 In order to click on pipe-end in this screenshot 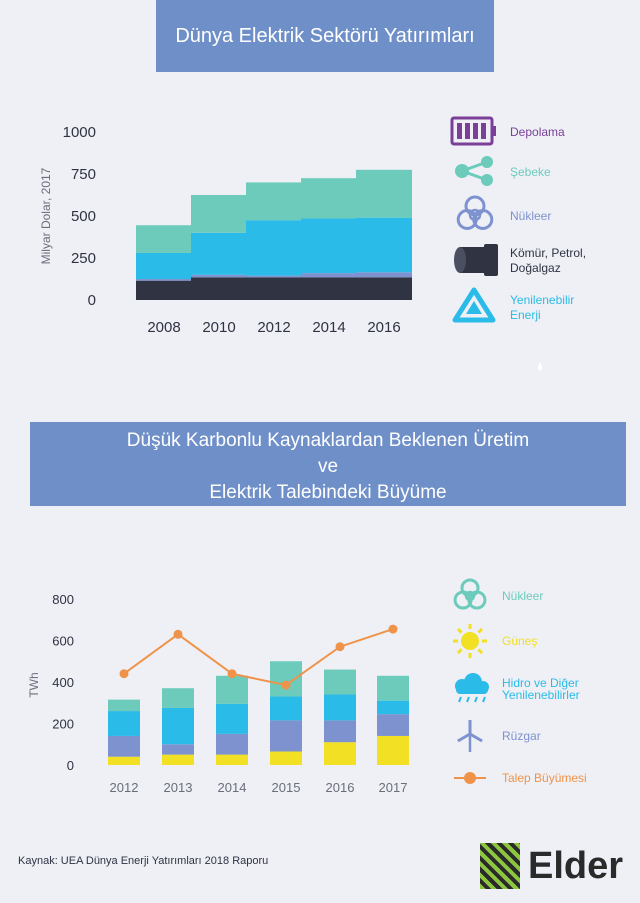, I will do `click(460, 260)`.